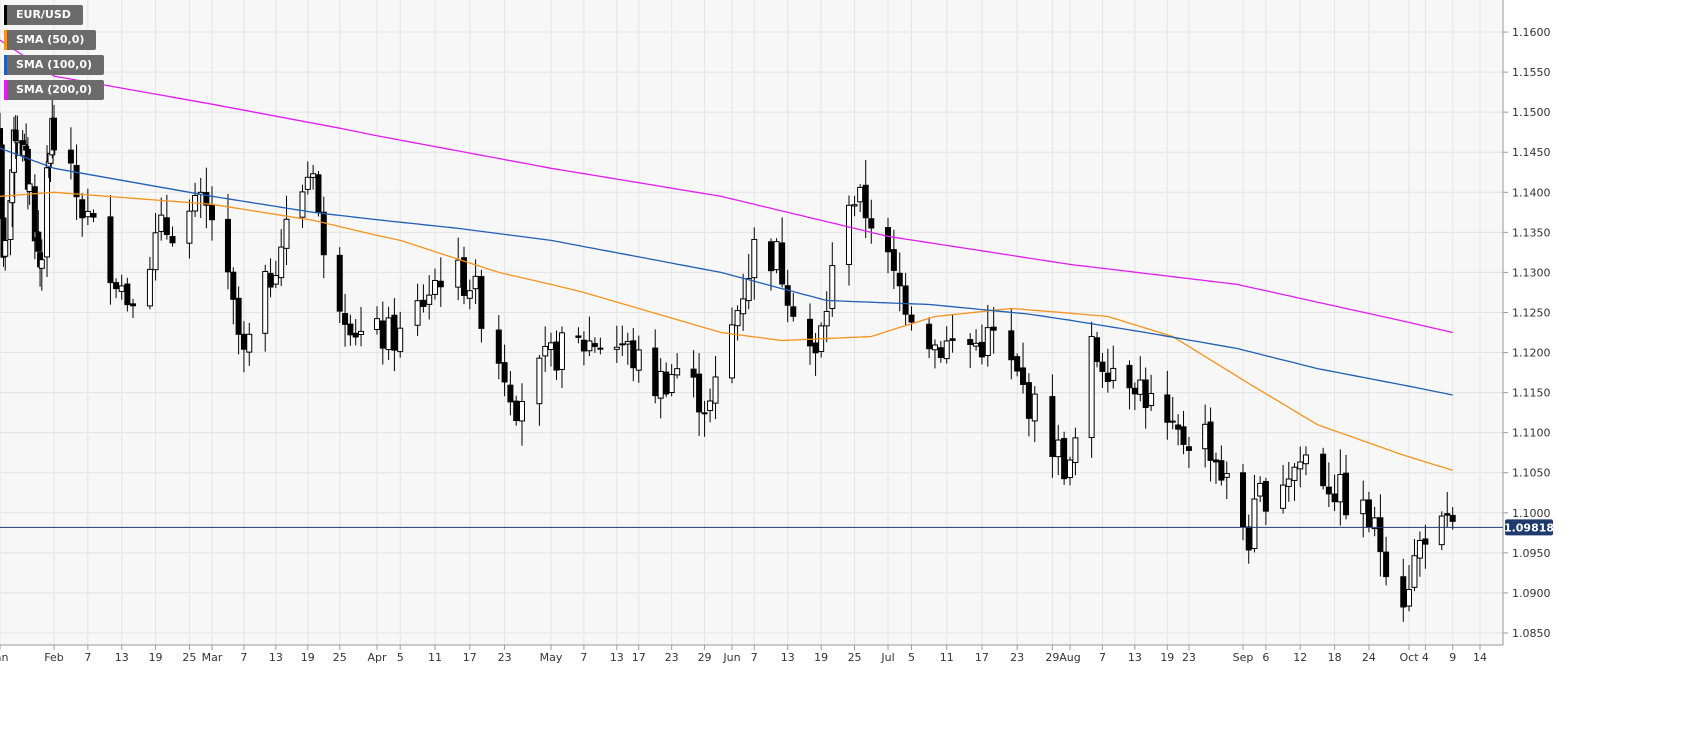 This screenshot has width=1707, height=732. What do you see at coordinates (1531, 72) in the screenshot?
I see `y-tick-label: 1.1550` at bounding box center [1531, 72].